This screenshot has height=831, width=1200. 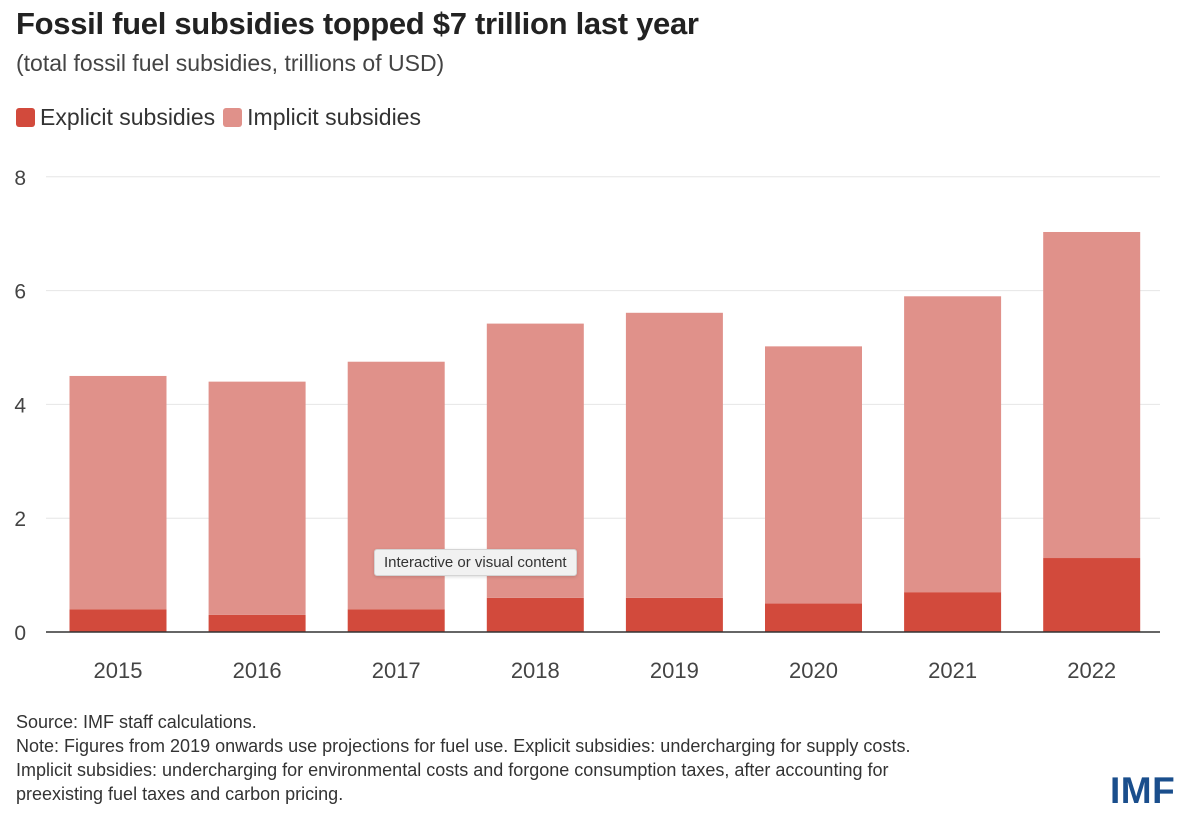 I want to click on y-tick-label: 8, so click(x=20, y=178).